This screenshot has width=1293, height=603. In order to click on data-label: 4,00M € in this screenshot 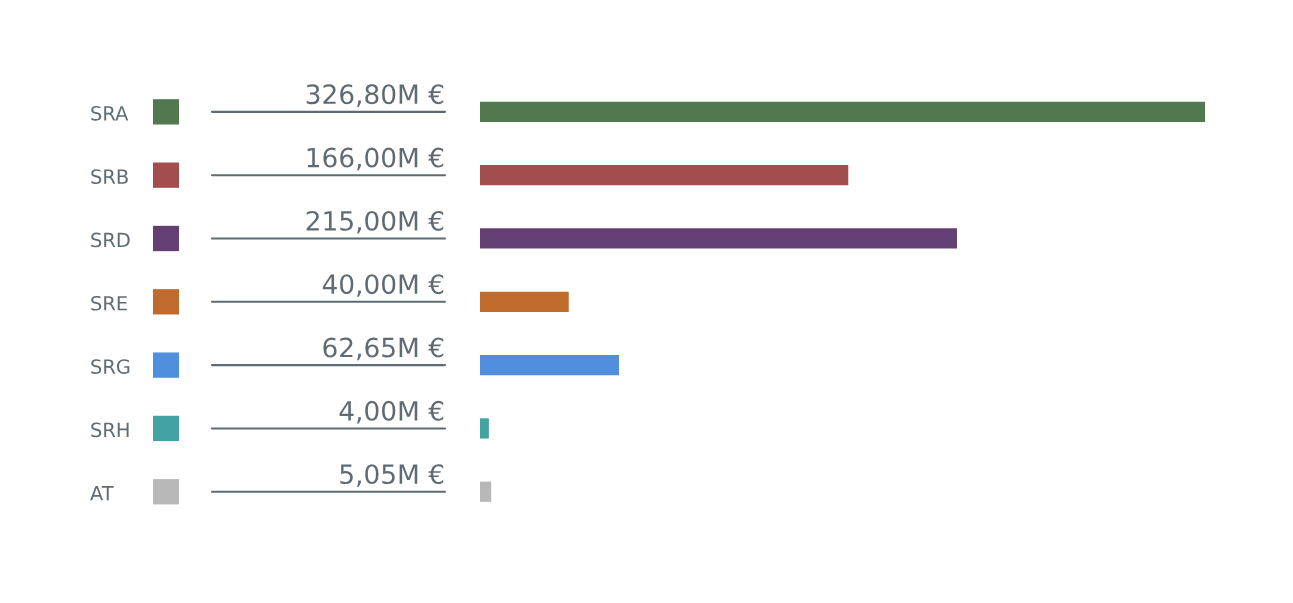, I will do `click(391, 412)`.